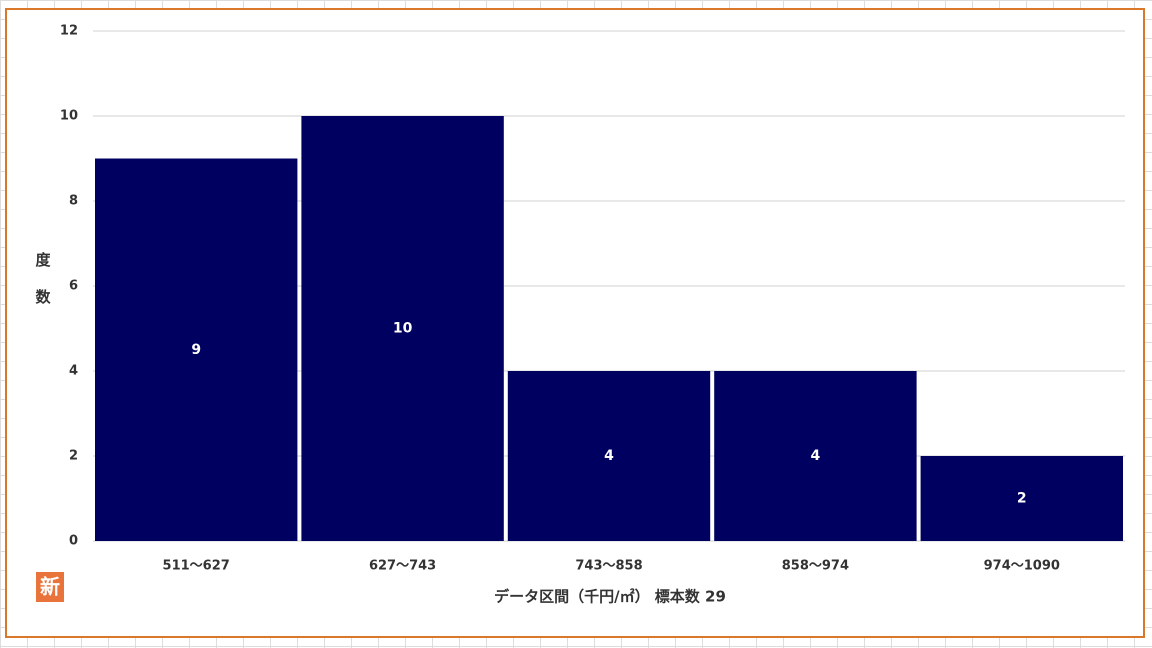 The image size is (1152, 648). What do you see at coordinates (73, 541) in the screenshot?
I see `y-tick-label: 0` at bounding box center [73, 541].